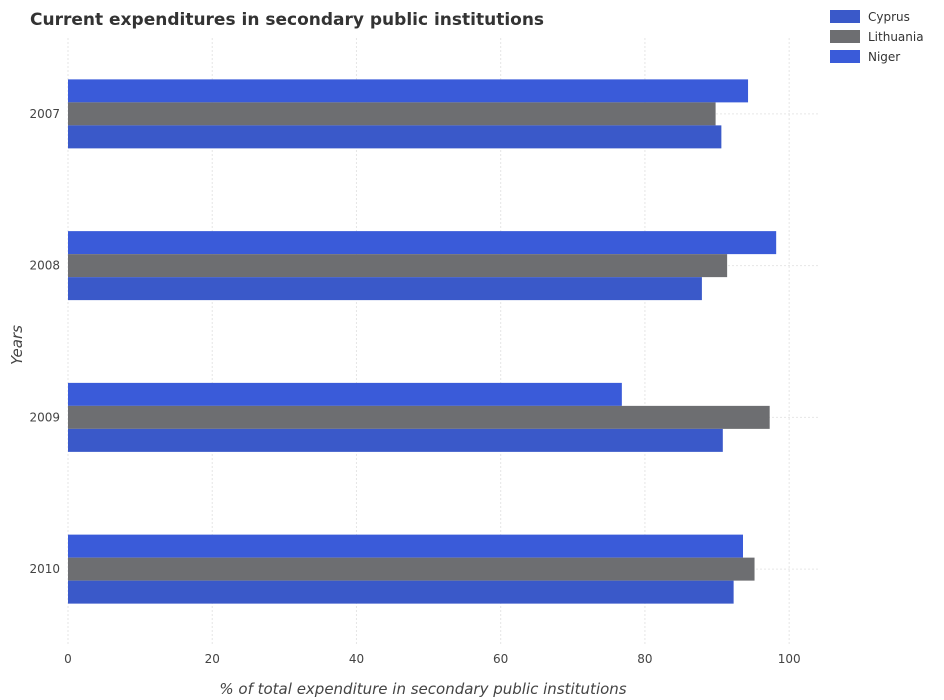 Image resolution: width=944 pixels, height=700 pixels. What do you see at coordinates (845, 16) in the screenshot?
I see `legend-swatch-cyprus` at bounding box center [845, 16].